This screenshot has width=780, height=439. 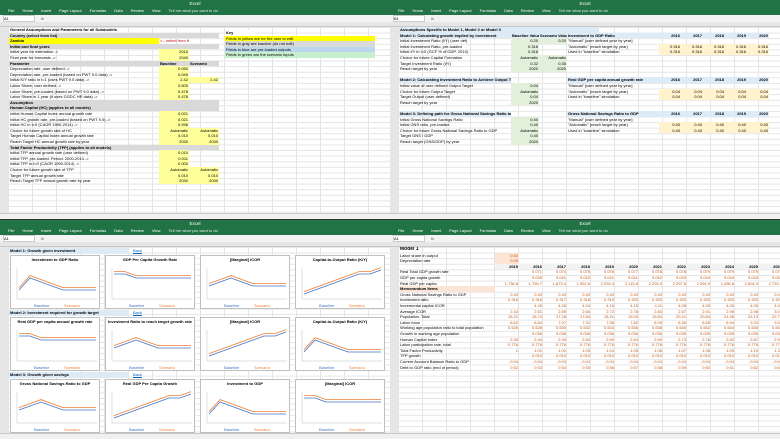 What do you see at coordinates (754, 305) in the screenshot?
I see `cell: 4.05` at bounding box center [754, 305].